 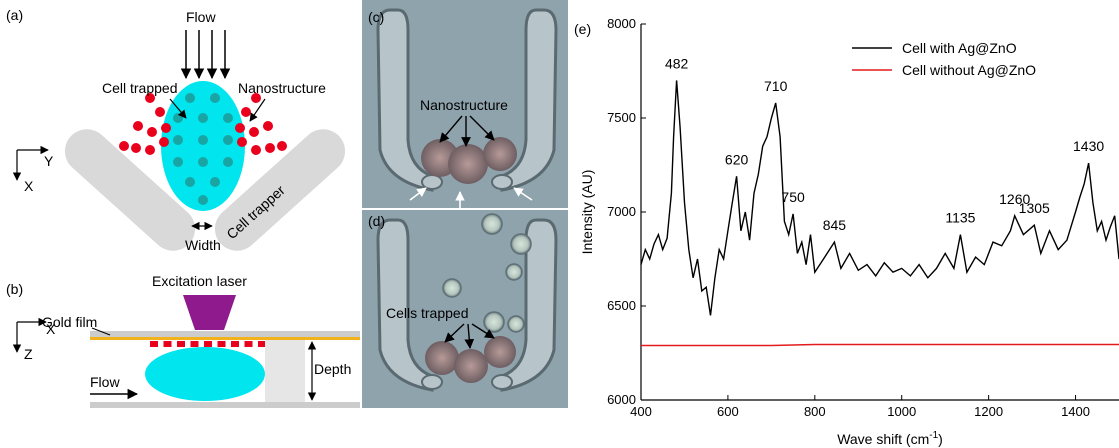 I want to click on axis-x-label-b: X, so click(x=51, y=329).